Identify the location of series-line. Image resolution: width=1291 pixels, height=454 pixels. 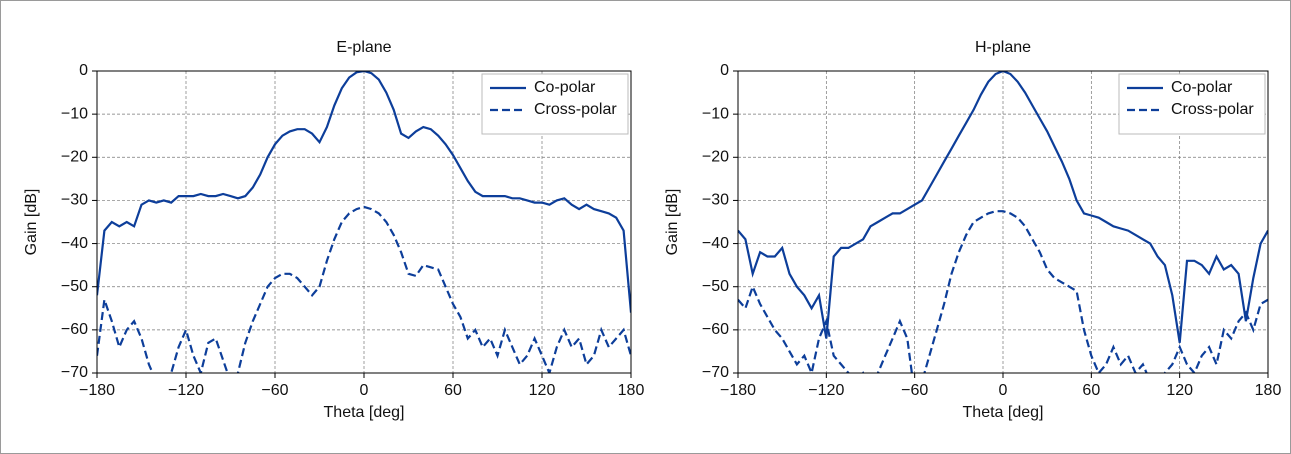
(1003, 291).